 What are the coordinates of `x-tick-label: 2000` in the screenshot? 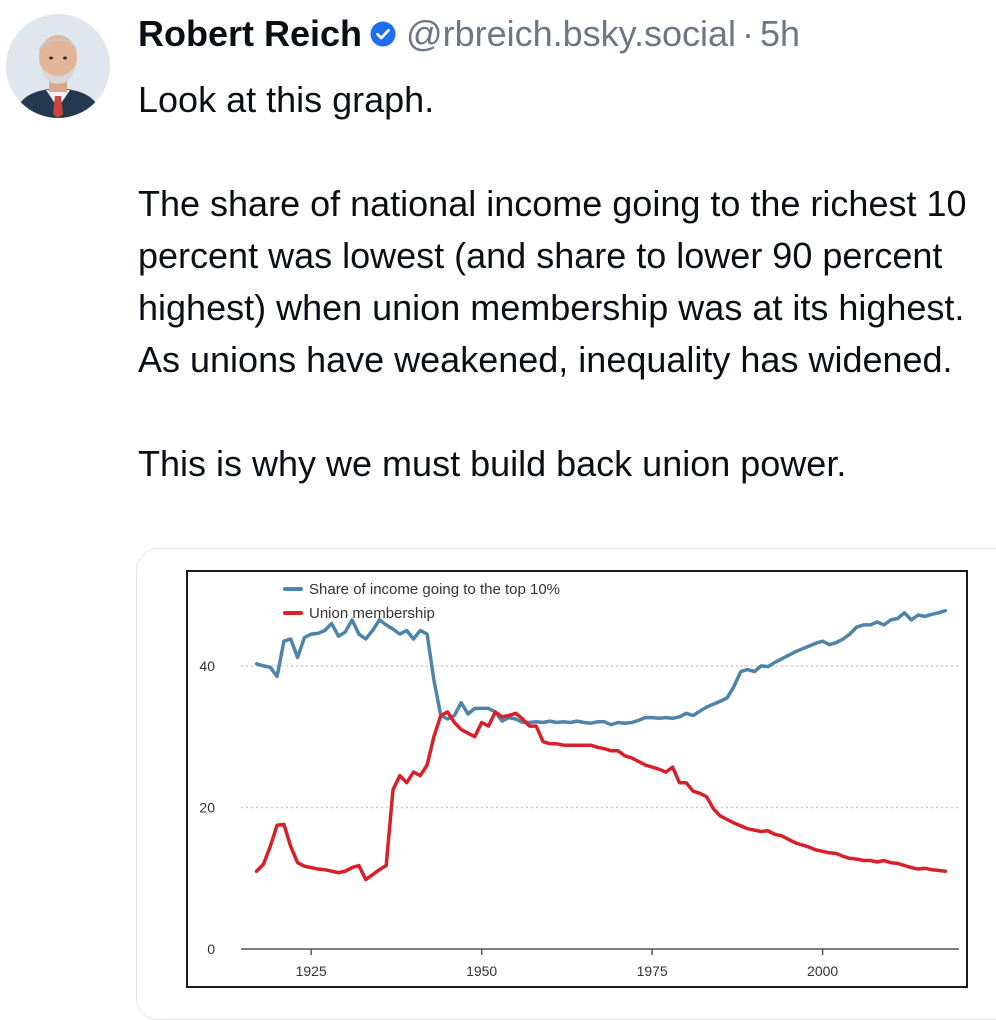 It's located at (822, 971).